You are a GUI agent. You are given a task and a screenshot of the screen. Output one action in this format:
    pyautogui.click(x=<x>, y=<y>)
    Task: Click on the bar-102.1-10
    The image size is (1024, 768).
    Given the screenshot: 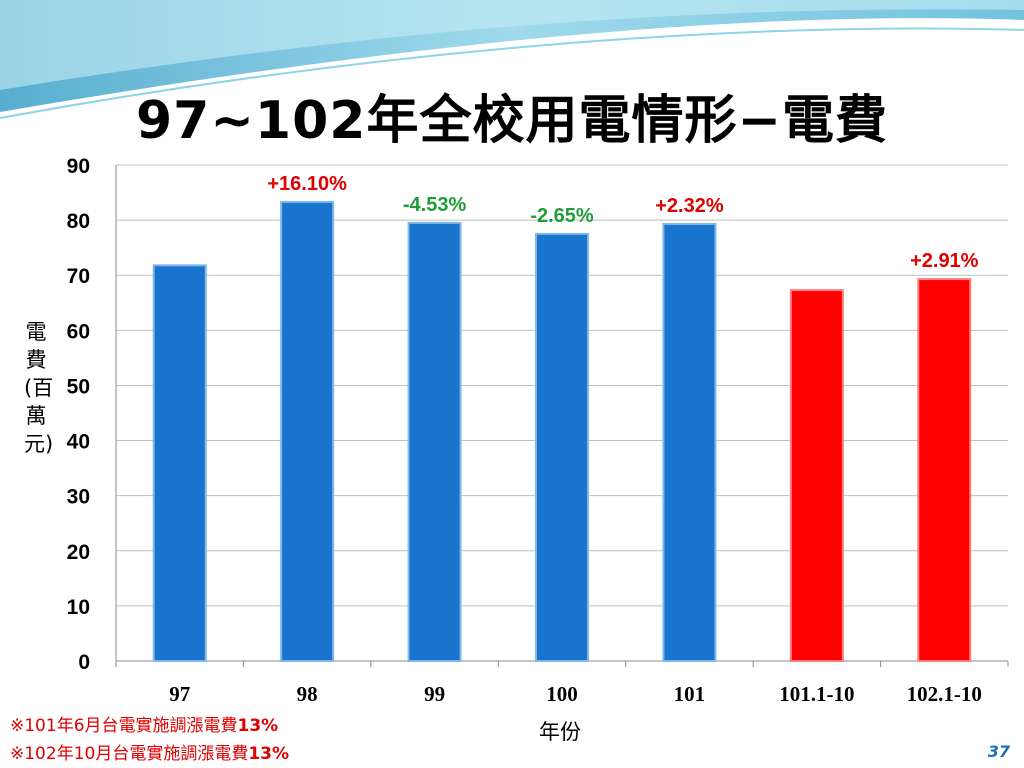 What is the action you would take?
    pyautogui.click(x=944, y=470)
    